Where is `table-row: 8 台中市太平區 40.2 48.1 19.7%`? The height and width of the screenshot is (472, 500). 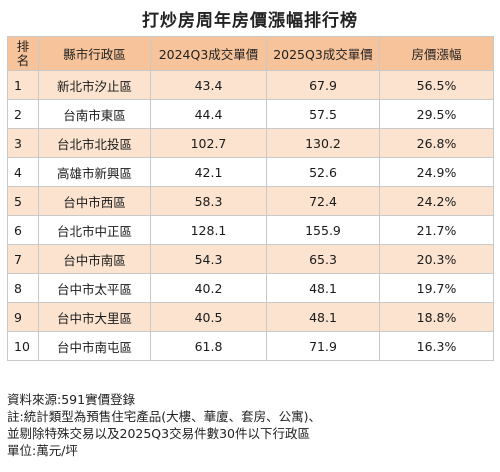
table-row: 8 台中市太平區 40.2 48.1 19.7% is located at coordinates (250, 288).